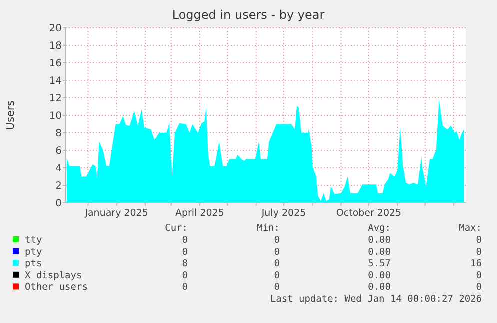  I want to click on text: Max:, so click(470, 228).